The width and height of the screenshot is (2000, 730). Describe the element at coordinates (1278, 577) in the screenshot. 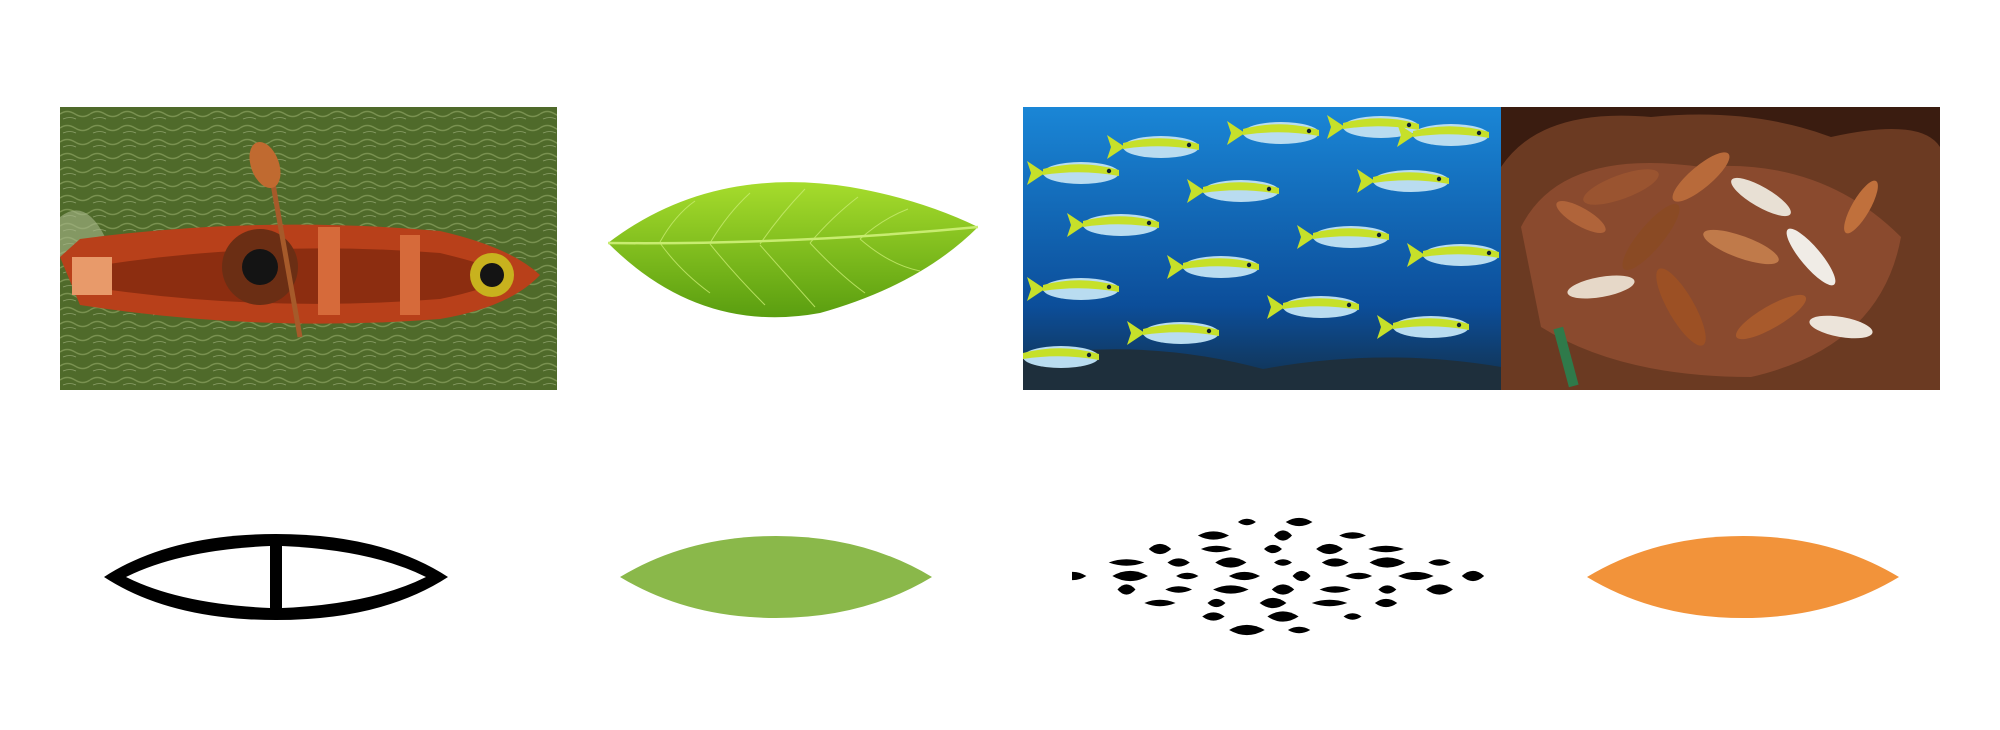

I see `fish-school-icon` at that location.